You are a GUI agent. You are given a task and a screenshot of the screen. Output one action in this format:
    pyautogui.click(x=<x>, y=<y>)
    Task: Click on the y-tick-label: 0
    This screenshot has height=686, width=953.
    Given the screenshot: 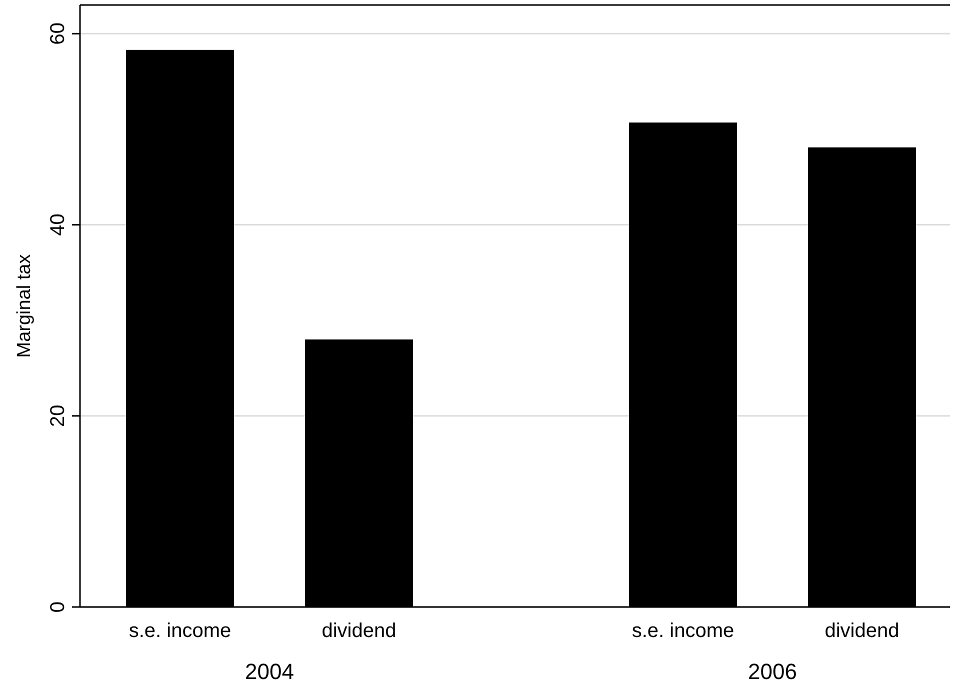 What is the action you would take?
    pyautogui.click(x=58, y=607)
    